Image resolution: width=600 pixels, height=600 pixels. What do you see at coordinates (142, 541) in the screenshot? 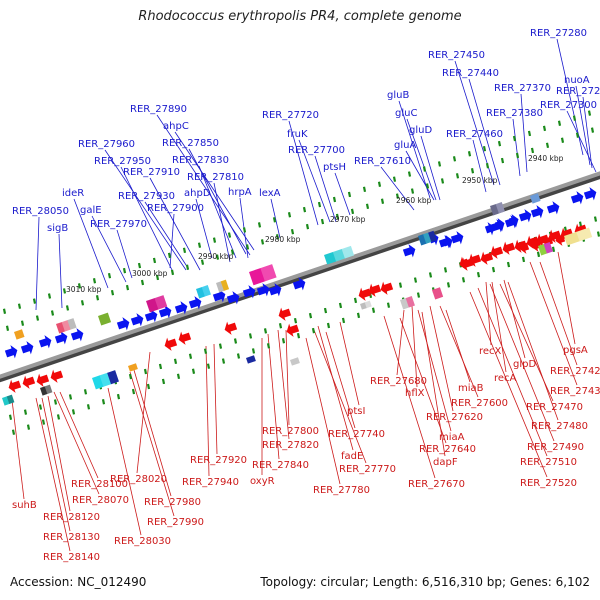
I see `reverse-gene-label: RER_28030` at bounding box center [142, 541].